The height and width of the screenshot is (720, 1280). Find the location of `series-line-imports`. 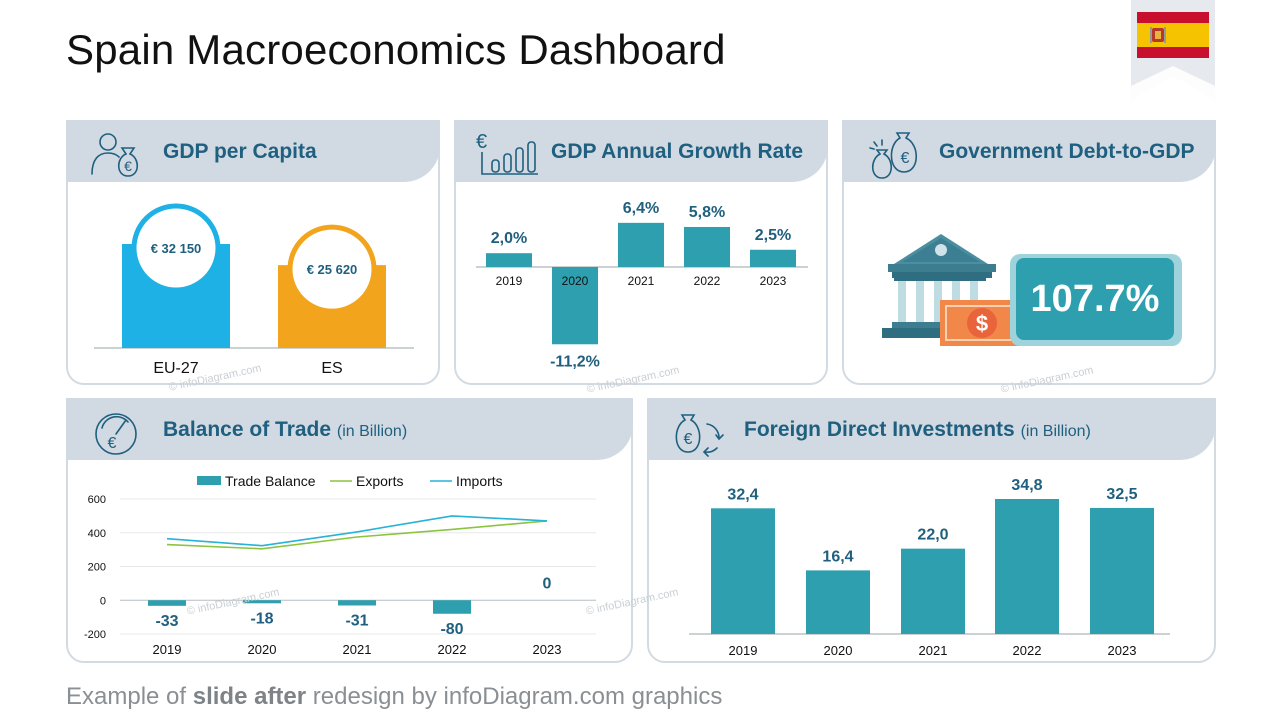

series-line-imports is located at coordinates (357, 531).